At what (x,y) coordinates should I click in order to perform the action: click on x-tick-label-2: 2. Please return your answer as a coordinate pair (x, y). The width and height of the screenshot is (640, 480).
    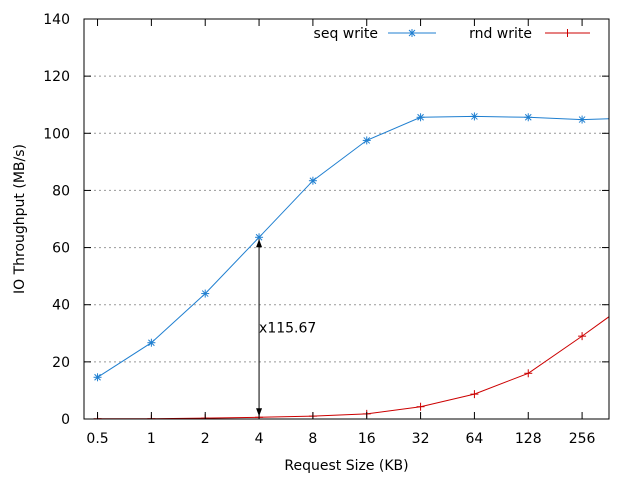
    Looking at the image, I should click on (205, 439).